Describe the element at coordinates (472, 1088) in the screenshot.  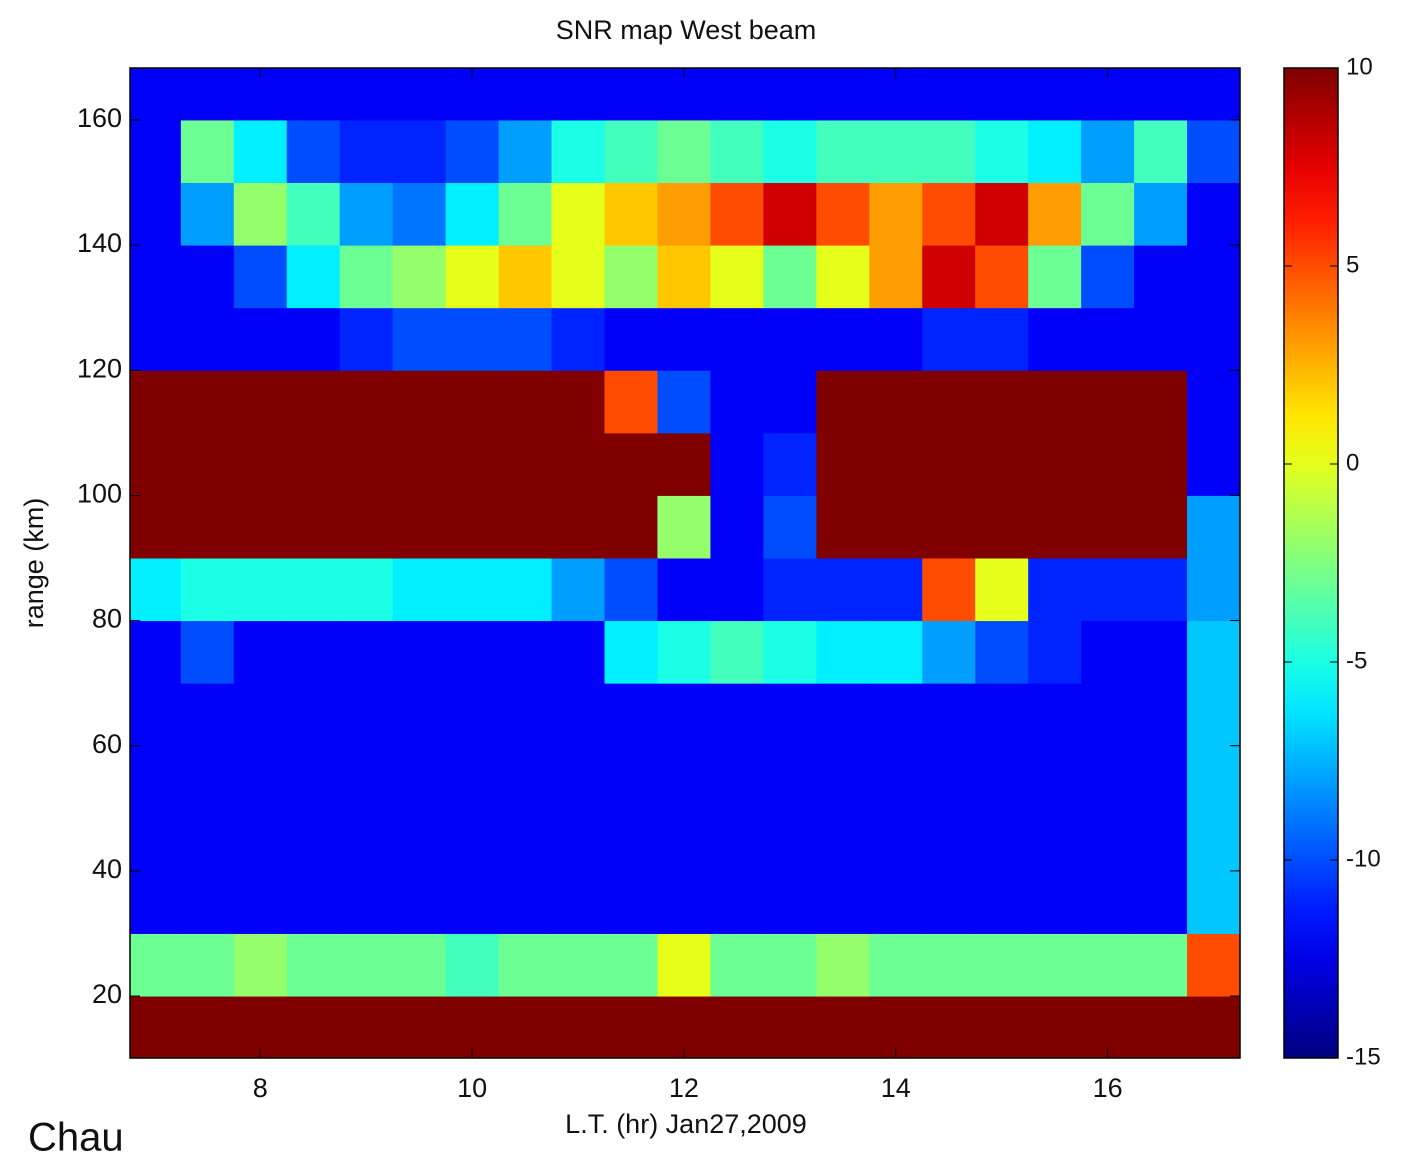
I see `x-tick-label: 10` at that location.